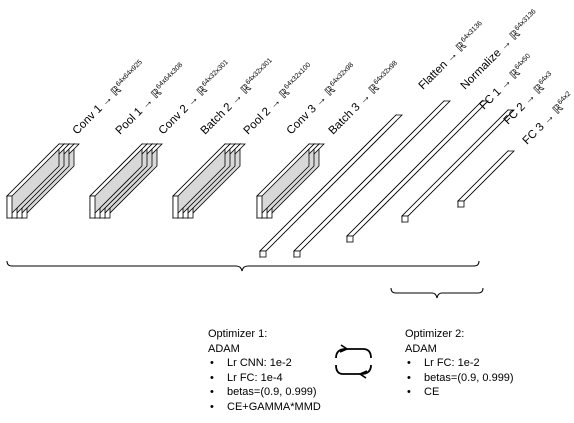  What do you see at coordinates (264, 407) in the screenshot?
I see `optimizer-1-item: CE+GAMMA*MMD` at bounding box center [264, 407].